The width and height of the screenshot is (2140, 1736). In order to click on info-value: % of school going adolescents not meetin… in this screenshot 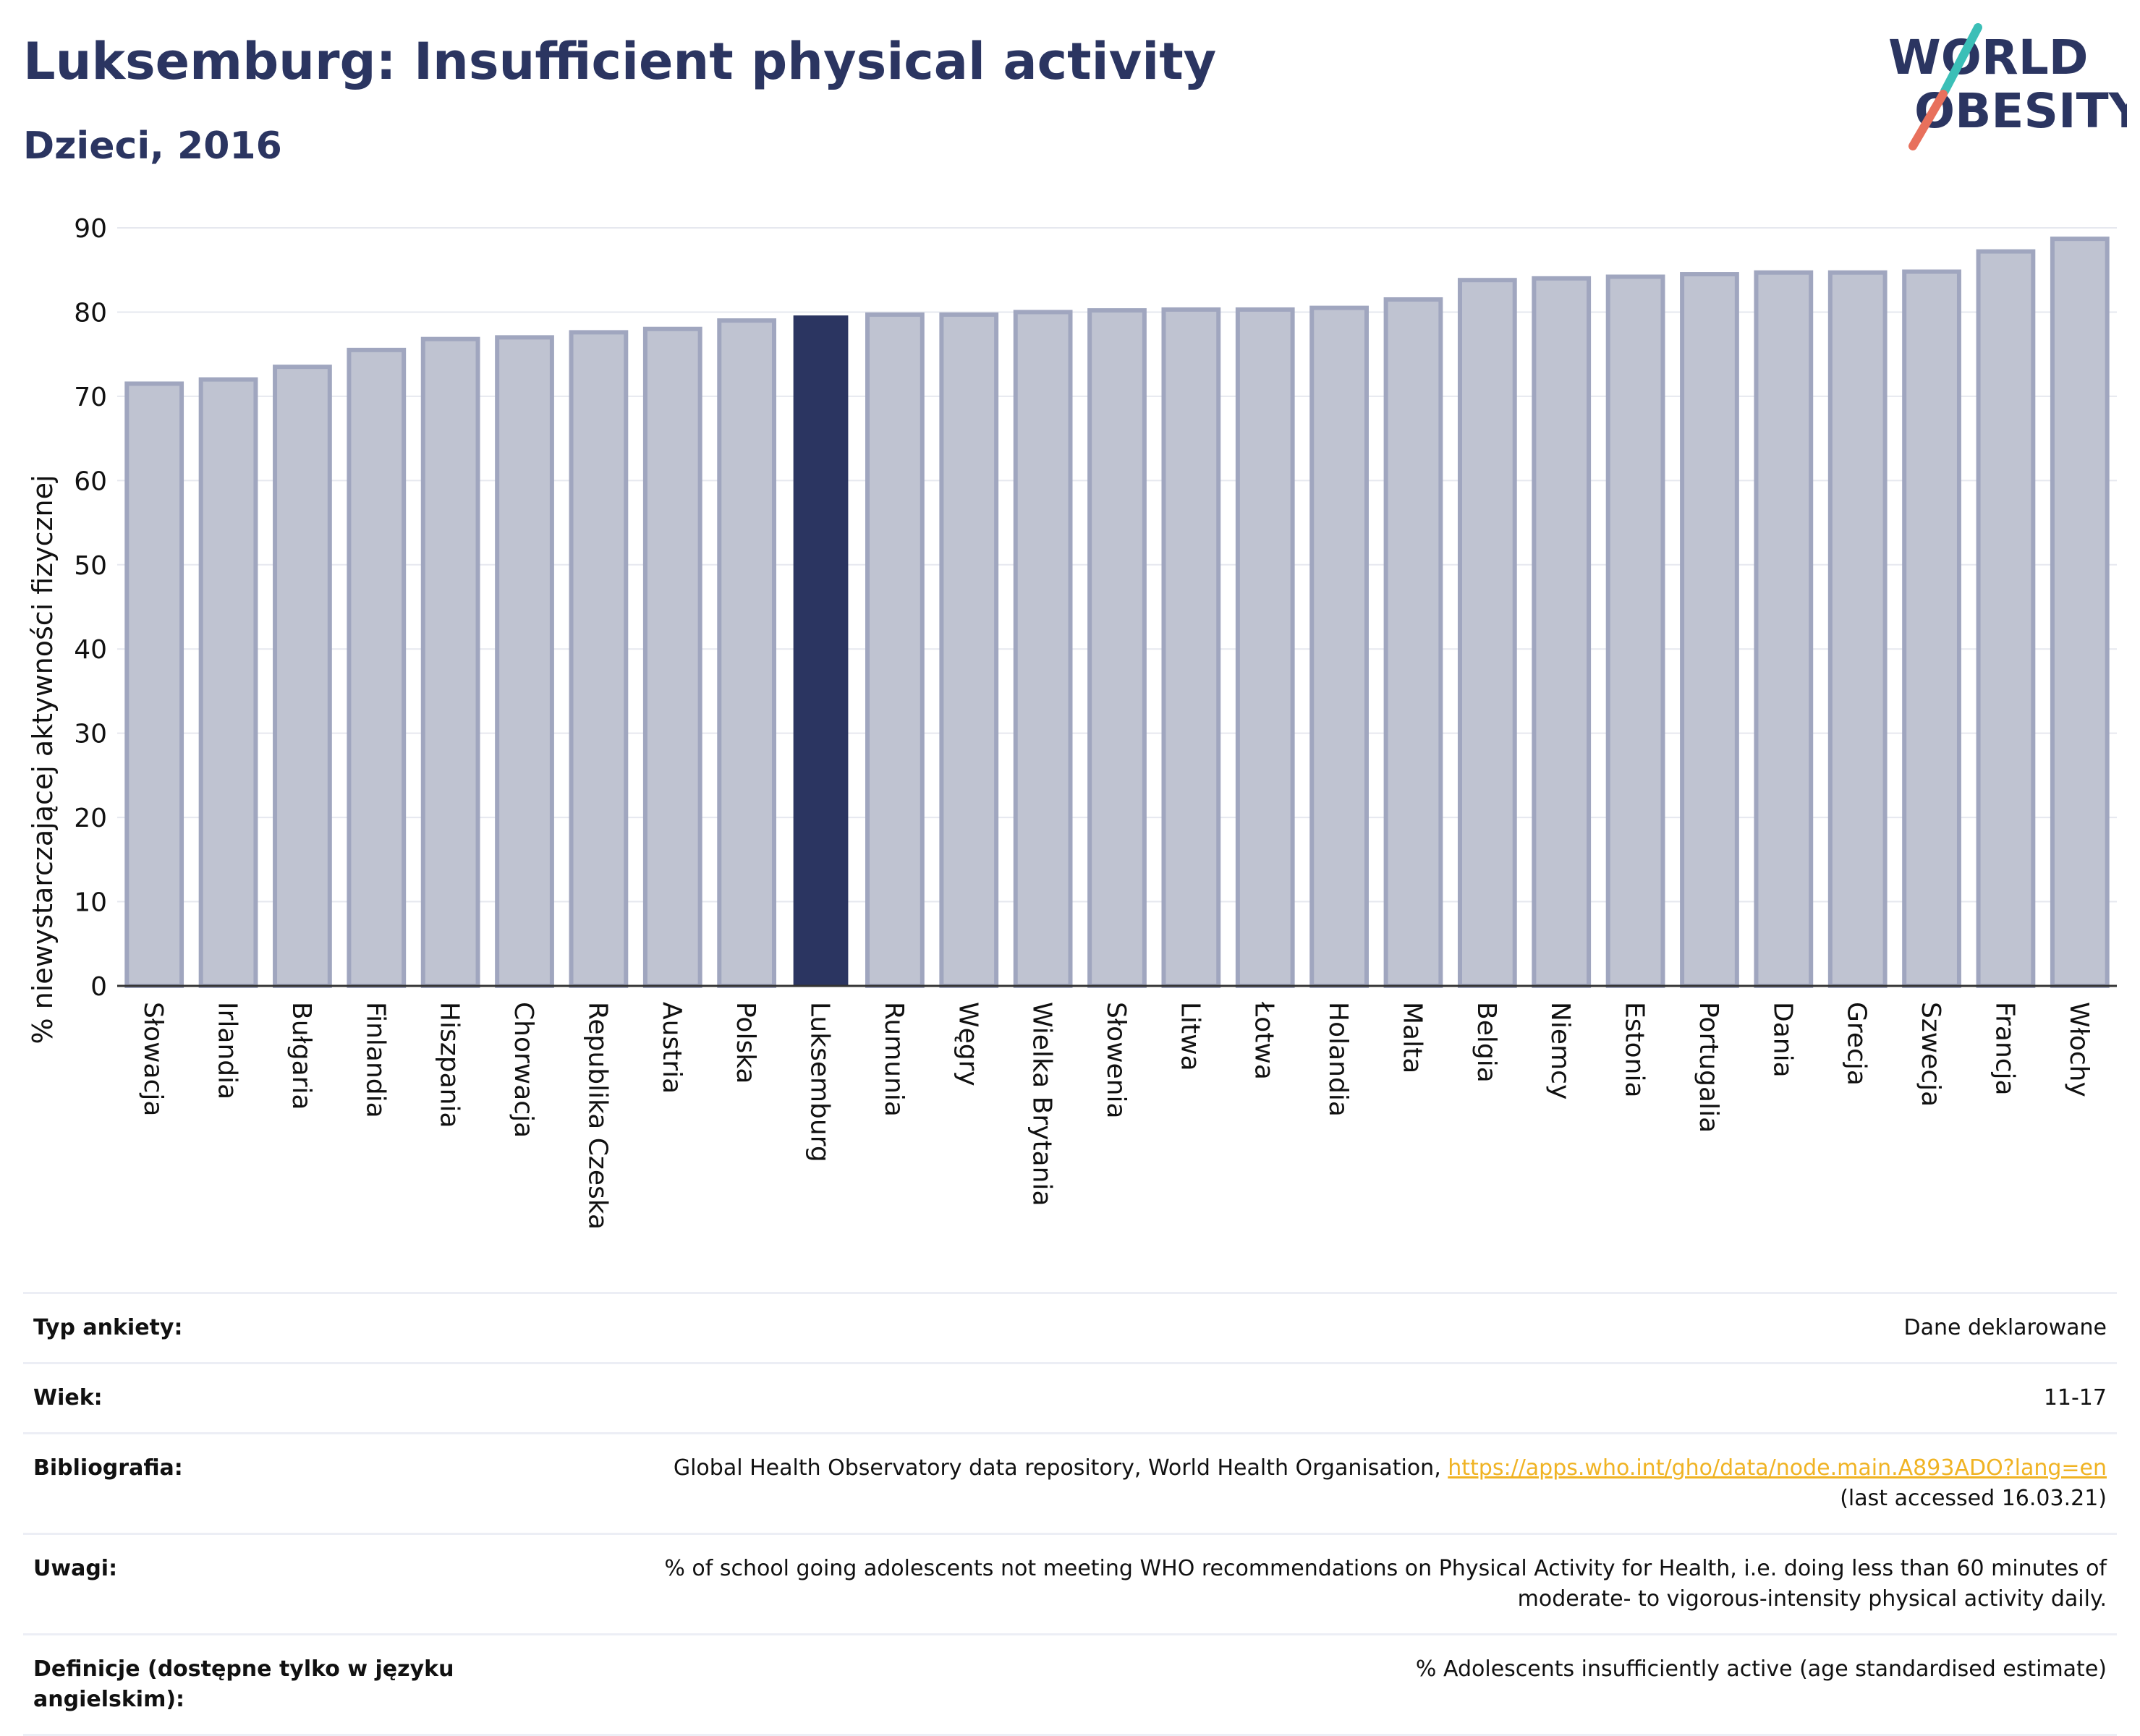, I will do `click(1297, 1585)`.